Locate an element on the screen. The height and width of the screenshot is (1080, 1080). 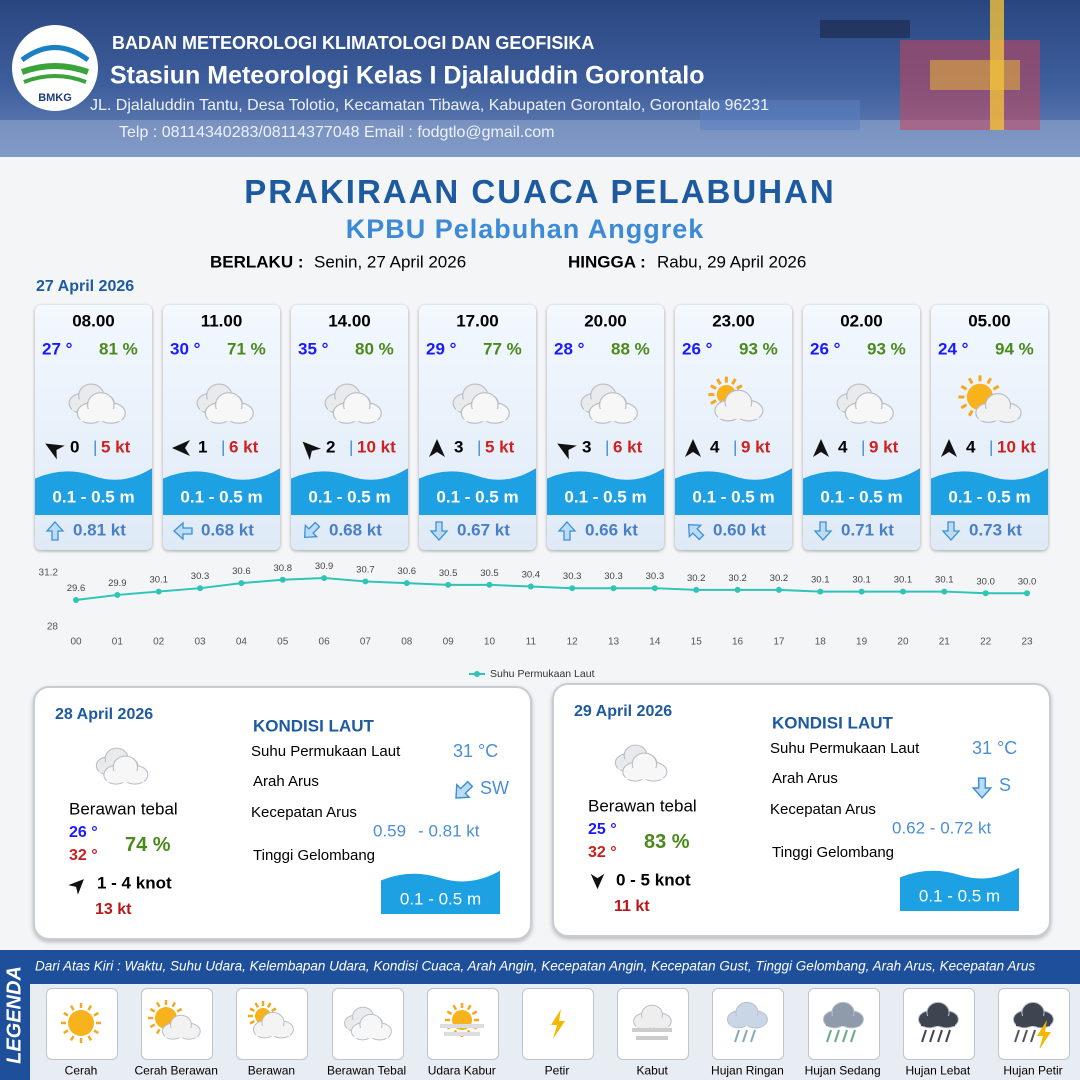
humidity: 93 % is located at coordinates (758, 349).